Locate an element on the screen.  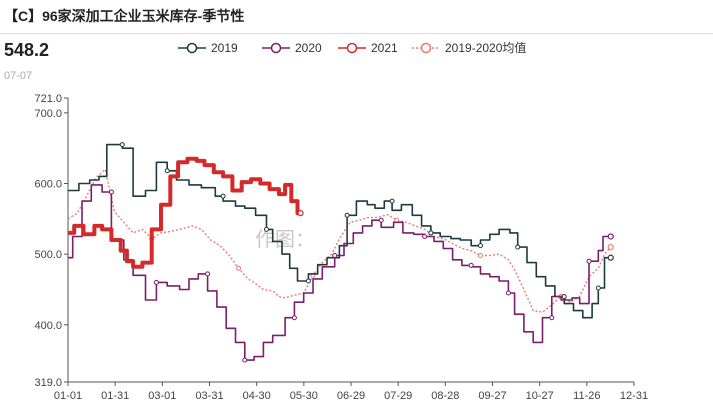
x-tick-label: 01-01 is located at coordinates (68, 396).